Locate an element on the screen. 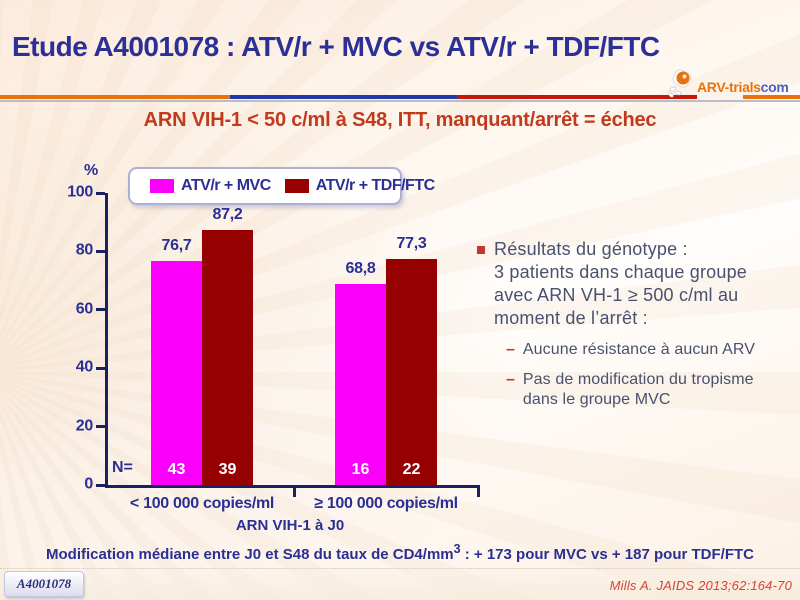 Image resolution: width=800 pixels, height=600 pixels. arv-trials-logo: ARV-trialscom is located at coordinates (725, 87).